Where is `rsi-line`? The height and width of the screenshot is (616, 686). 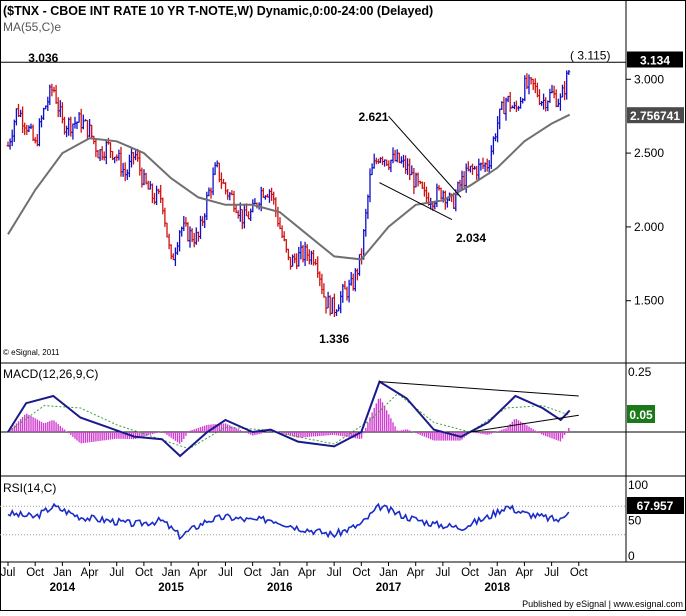 rsi-line is located at coordinates (288, 521).